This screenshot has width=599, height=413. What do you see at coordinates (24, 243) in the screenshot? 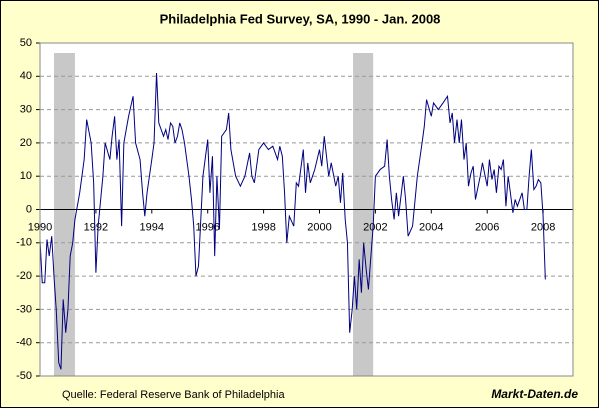
I see `y-tick-label: -10` at bounding box center [24, 243].